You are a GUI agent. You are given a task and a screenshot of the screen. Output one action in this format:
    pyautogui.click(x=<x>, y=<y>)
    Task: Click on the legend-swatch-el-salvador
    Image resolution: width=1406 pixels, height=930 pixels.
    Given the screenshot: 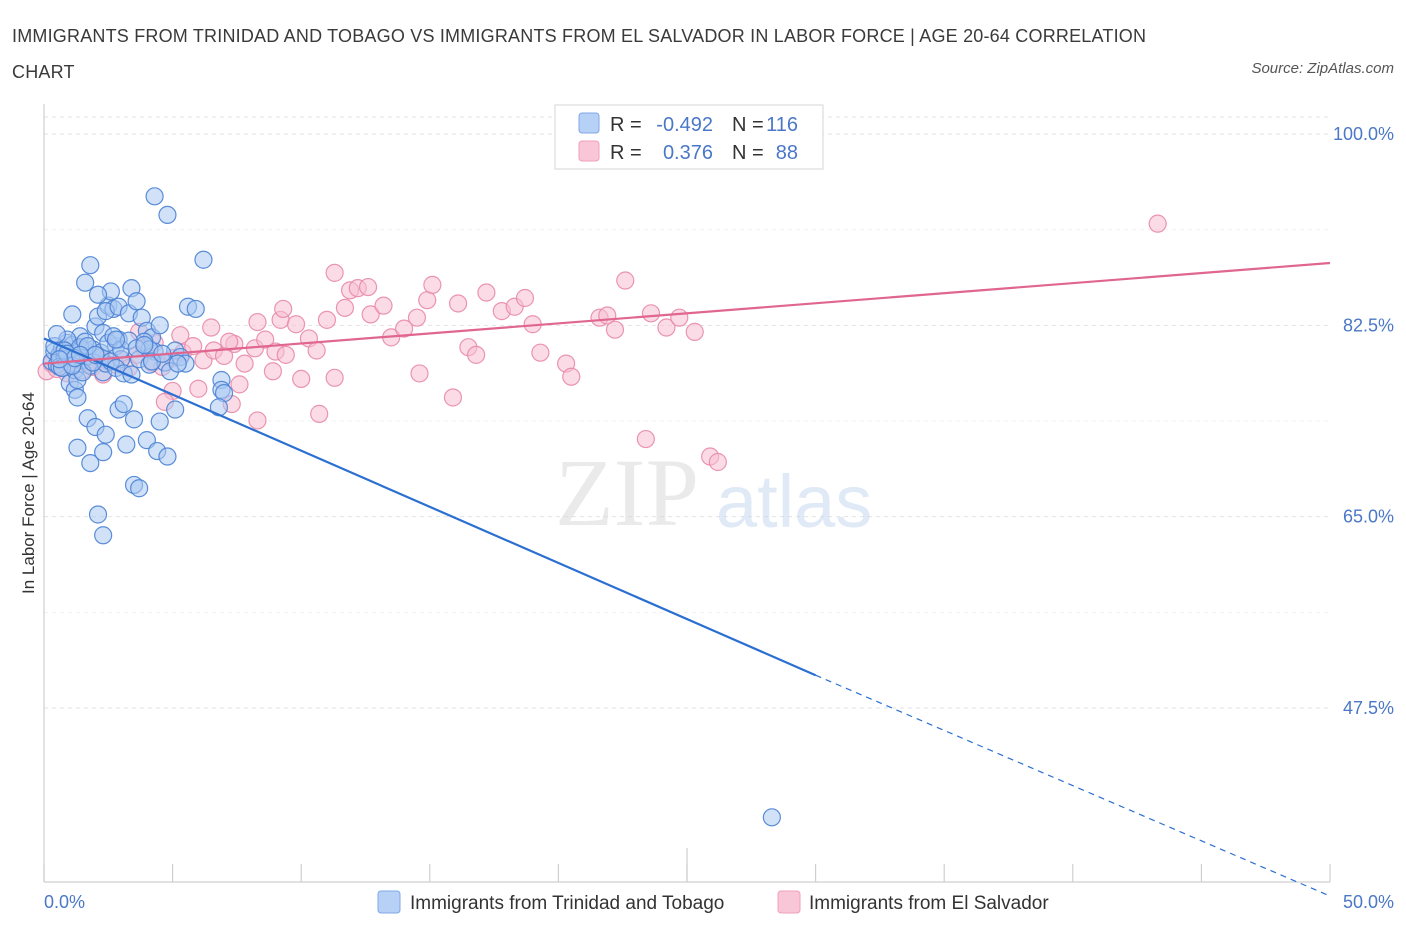 What is the action you would take?
    pyautogui.click(x=789, y=902)
    